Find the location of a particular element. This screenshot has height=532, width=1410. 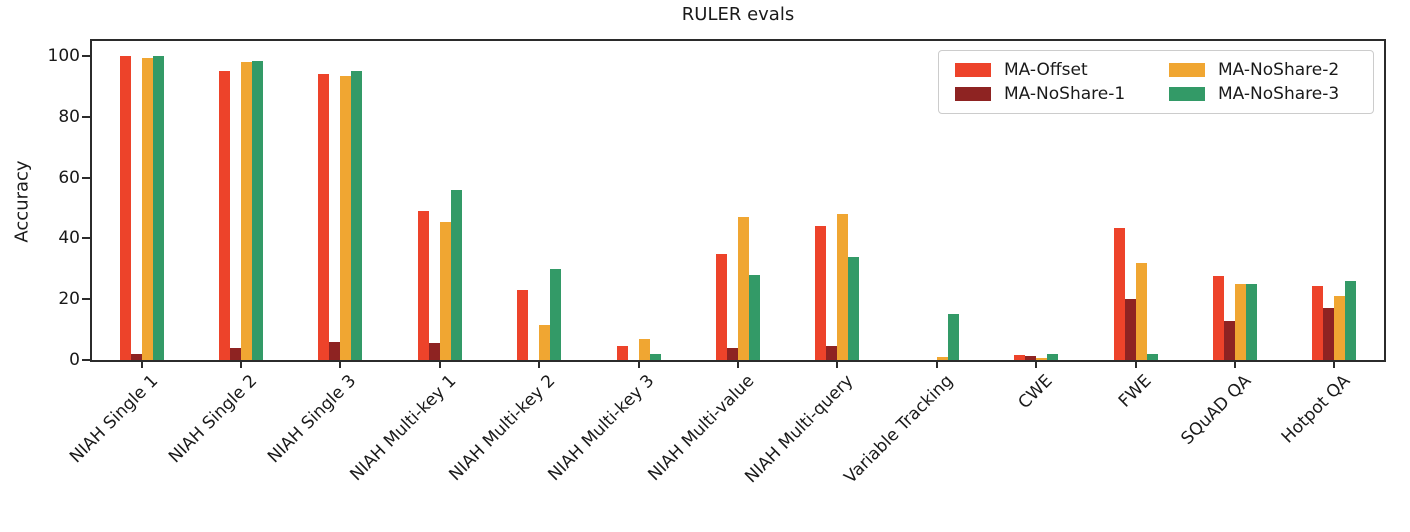

x-tick-label: NIAH Multi-key 1 is located at coordinates (403, 428).